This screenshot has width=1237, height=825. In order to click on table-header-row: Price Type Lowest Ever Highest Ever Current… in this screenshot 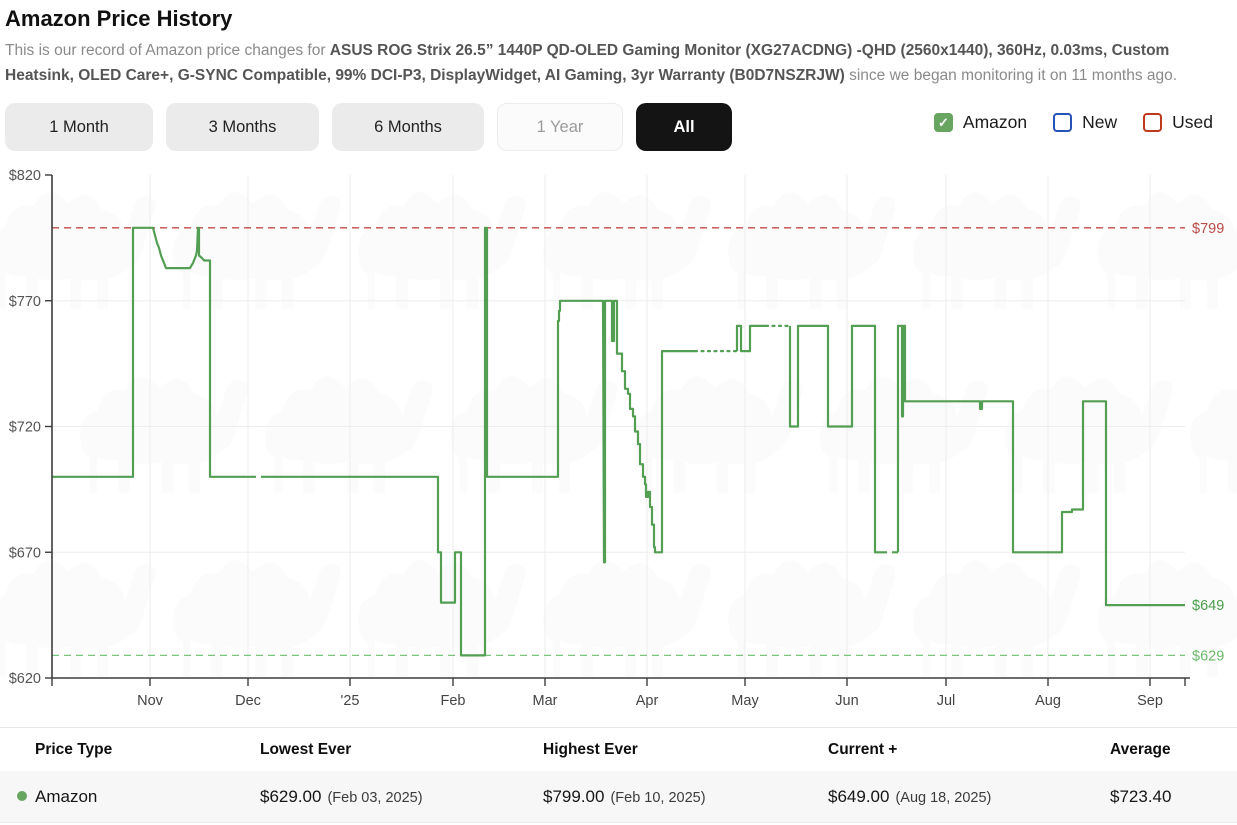, I will do `click(618, 749)`.